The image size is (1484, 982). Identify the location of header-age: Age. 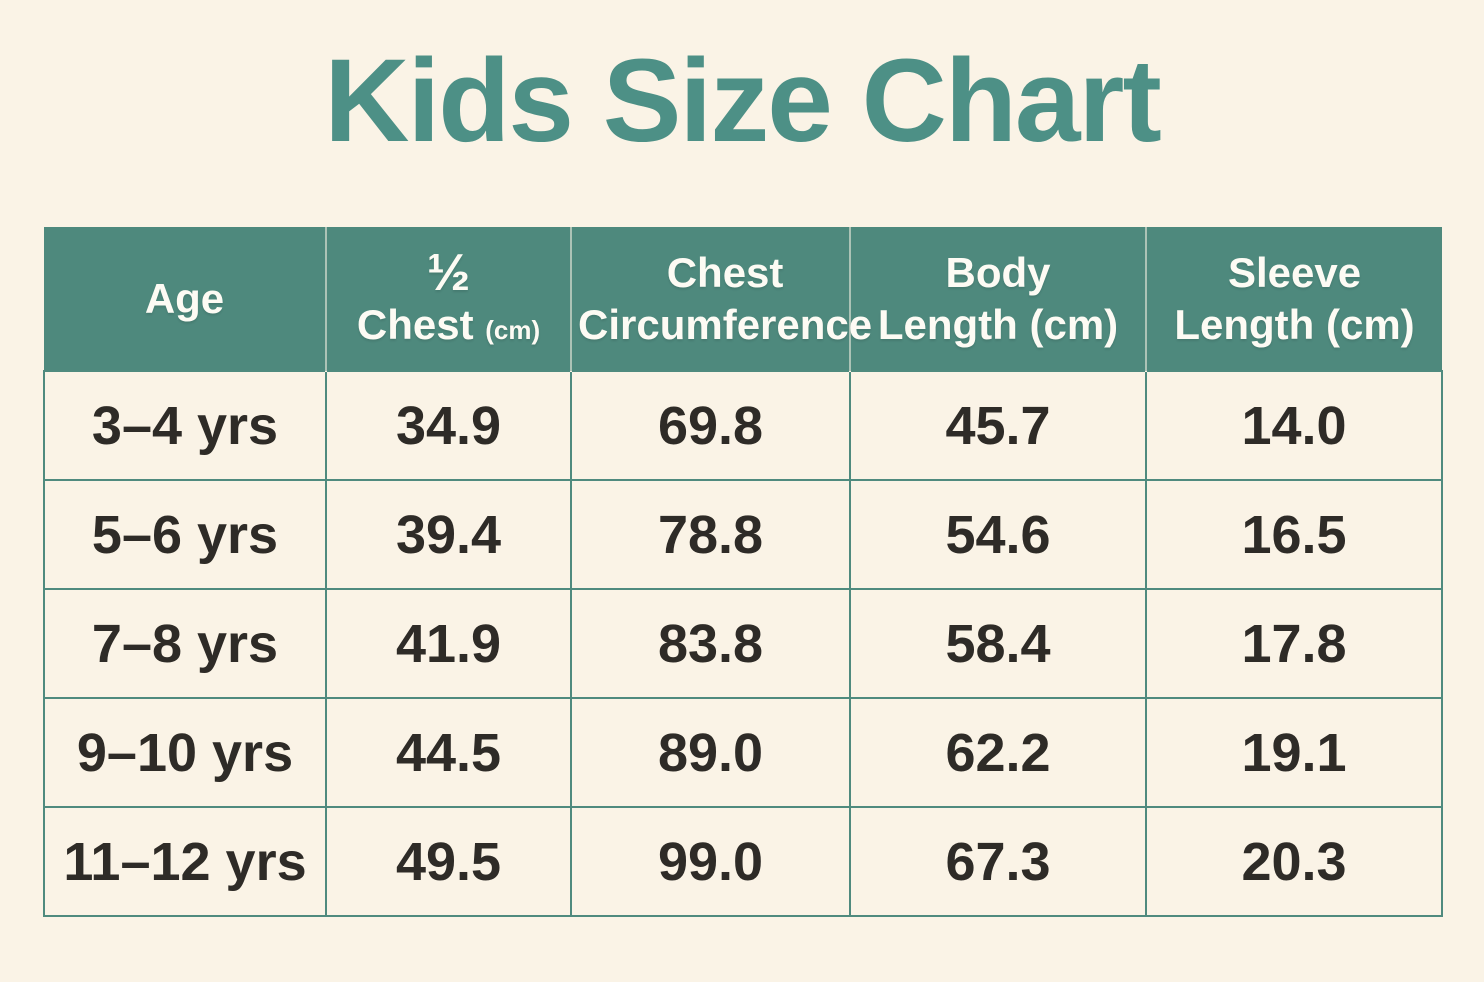
(185, 299).